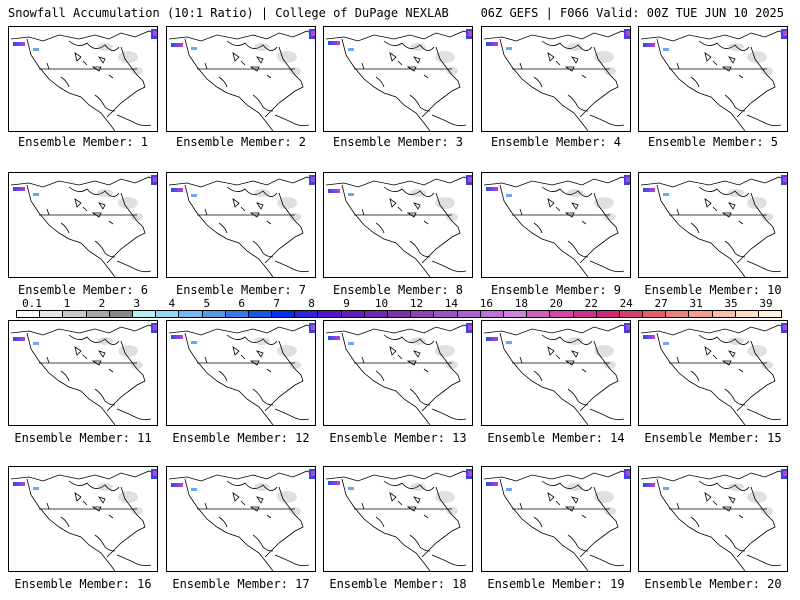 This screenshot has height=600, width=800. What do you see at coordinates (137, 303) in the screenshot?
I see `colorbar-tick-label: 3` at bounding box center [137, 303].